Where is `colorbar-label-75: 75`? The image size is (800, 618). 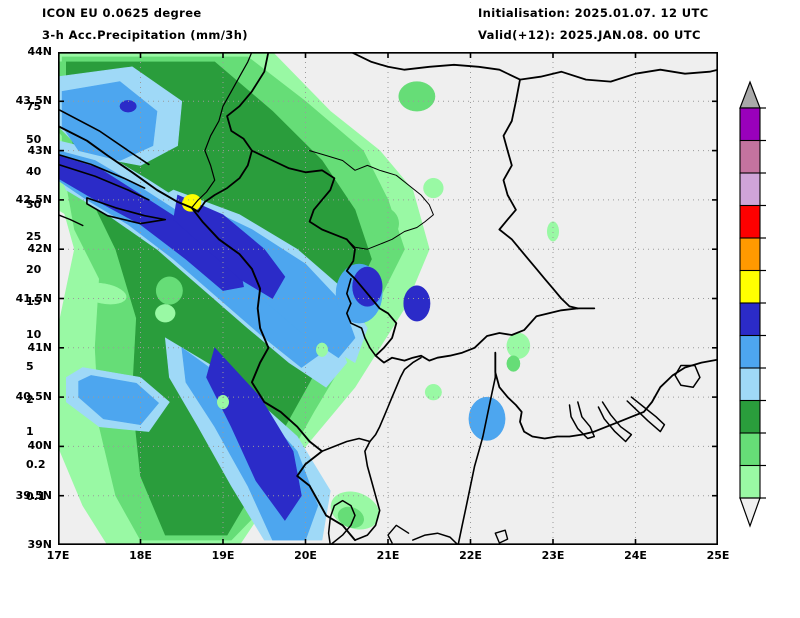
colorbar-label-75: 75 is located at coordinates (34, 106).